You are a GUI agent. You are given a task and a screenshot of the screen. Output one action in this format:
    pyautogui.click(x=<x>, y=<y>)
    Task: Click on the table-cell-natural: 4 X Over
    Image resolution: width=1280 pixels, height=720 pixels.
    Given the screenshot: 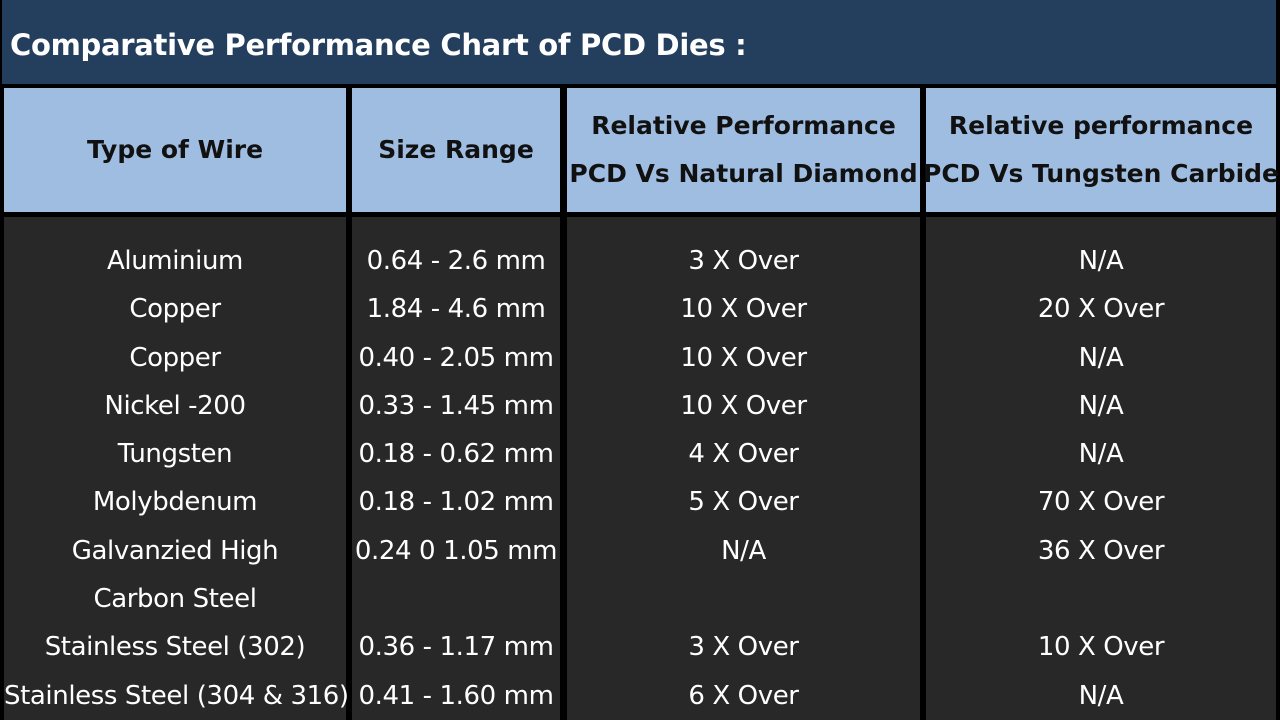 What is the action you would take?
    pyautogui.click(x=743, y=454)
    